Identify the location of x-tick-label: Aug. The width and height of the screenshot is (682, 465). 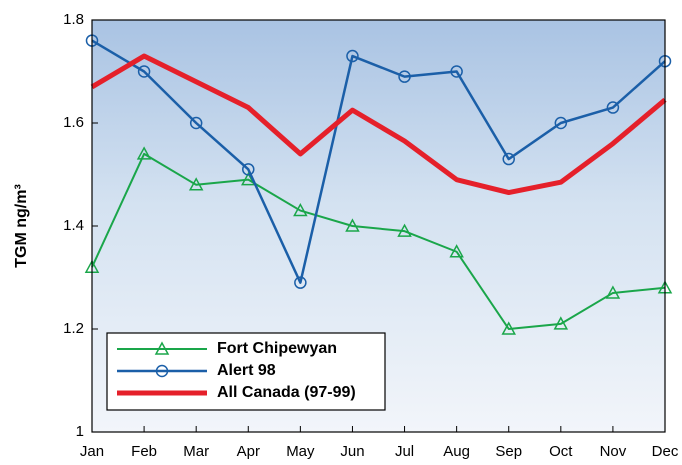
(456, 451).